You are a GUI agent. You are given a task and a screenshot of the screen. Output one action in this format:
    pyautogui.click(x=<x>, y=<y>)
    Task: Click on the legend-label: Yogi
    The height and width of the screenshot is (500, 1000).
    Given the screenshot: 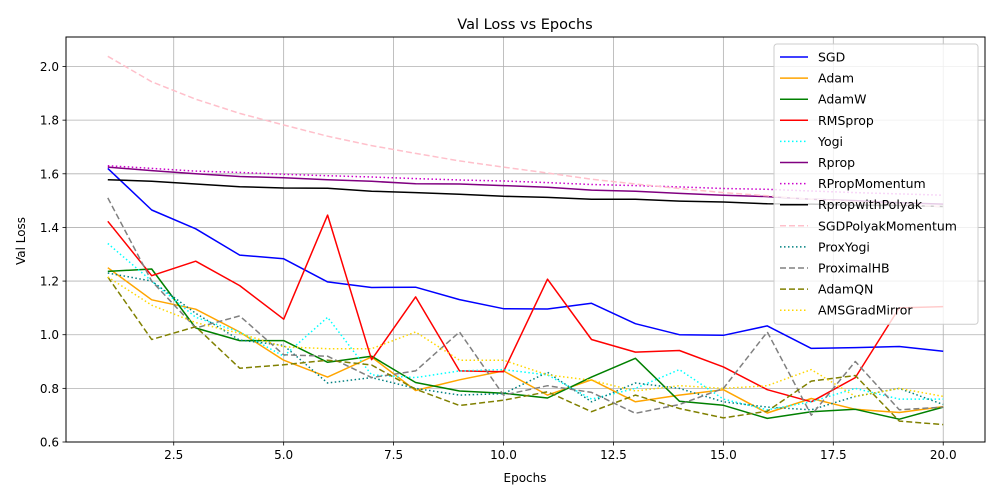 What is the action you would take?
    pyautogui.click(x=830, y=141)
    